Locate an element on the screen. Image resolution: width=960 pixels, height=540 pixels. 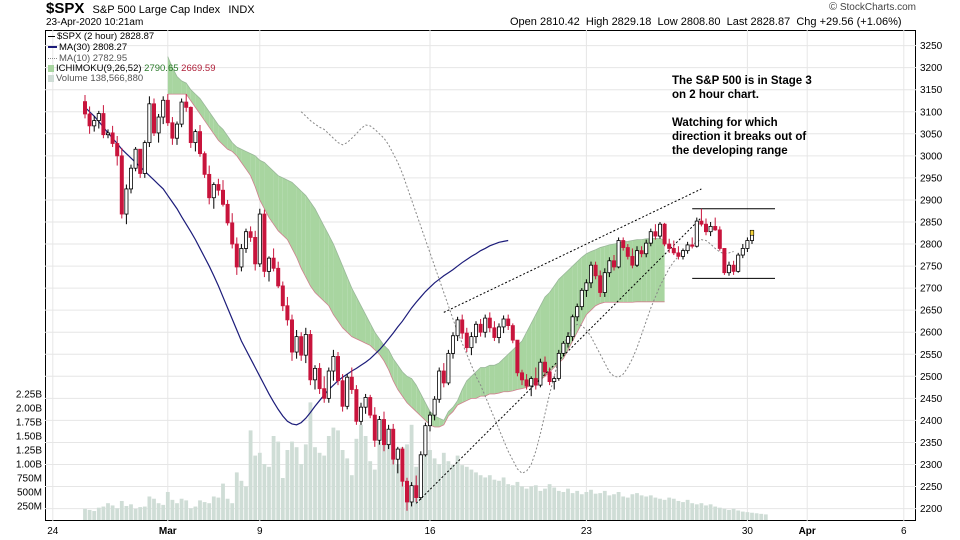
low-value: 2808.80 is located at coordinates (700, 22).